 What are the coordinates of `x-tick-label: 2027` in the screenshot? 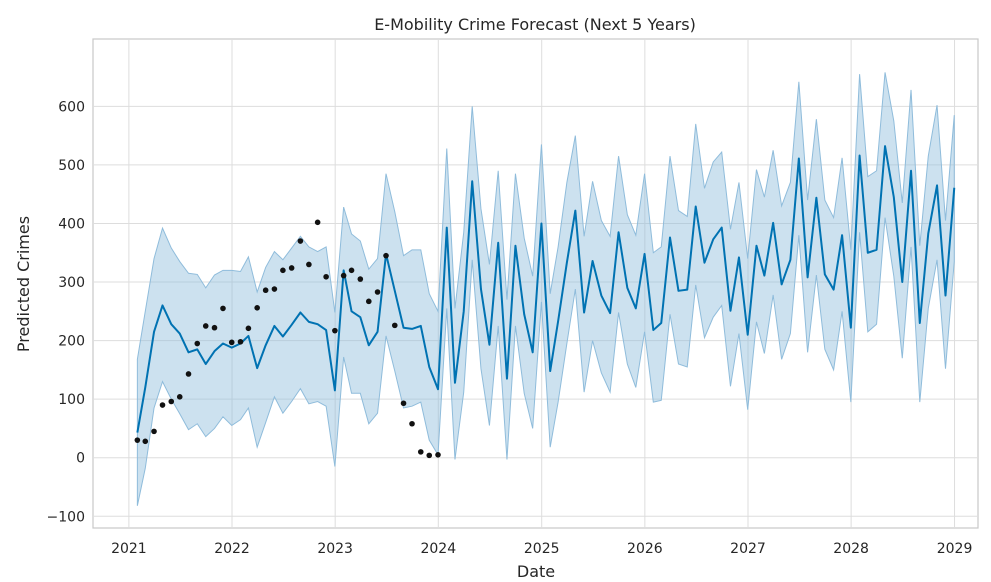 It's located at (748, 549).